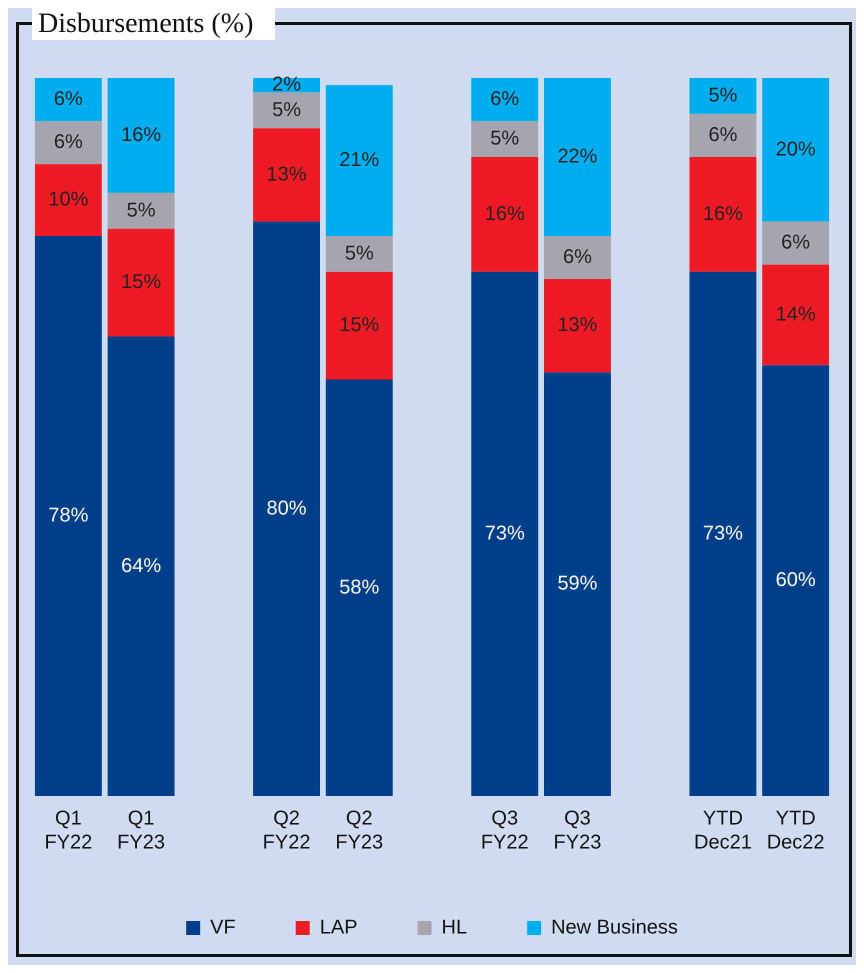  Describe the element at coordinates (614, 927) in the screenshot. I see `legend-label: New Business` at that location.